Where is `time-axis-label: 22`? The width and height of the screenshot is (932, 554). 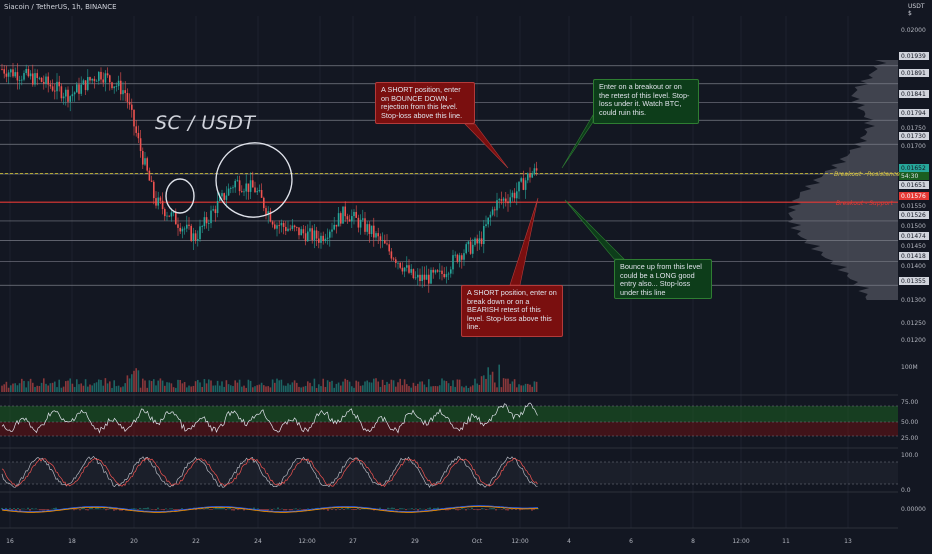 time-axis-label: 22 is located at coordinates (196, 541).